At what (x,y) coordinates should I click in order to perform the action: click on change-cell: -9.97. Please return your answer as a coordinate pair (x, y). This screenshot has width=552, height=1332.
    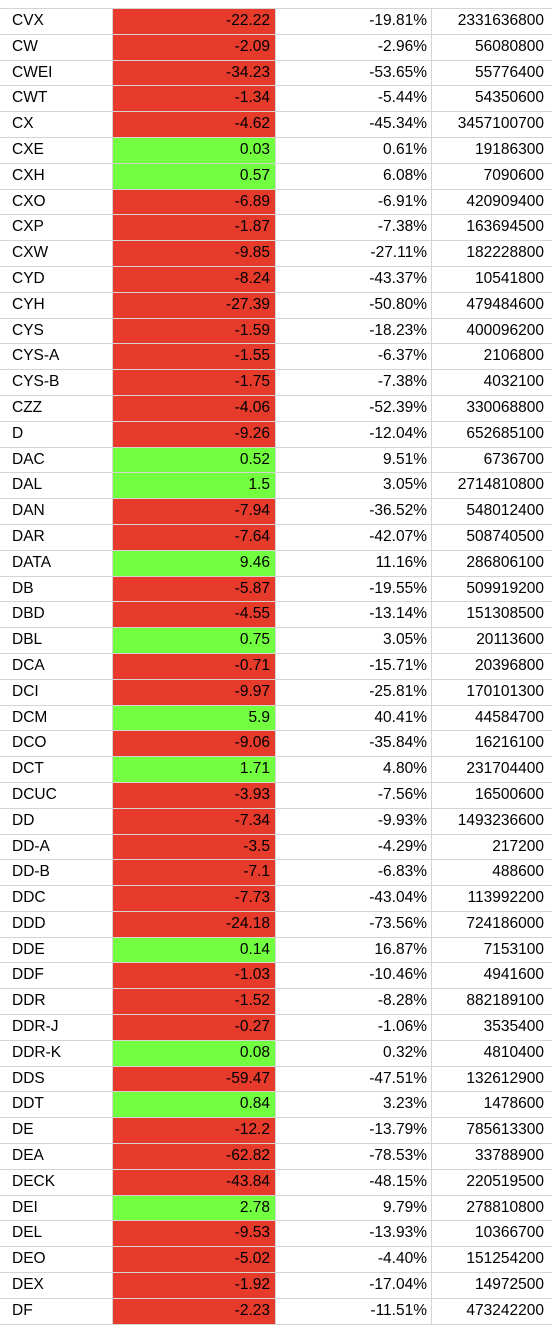
    Looking at the image, I should click on (194, 692).